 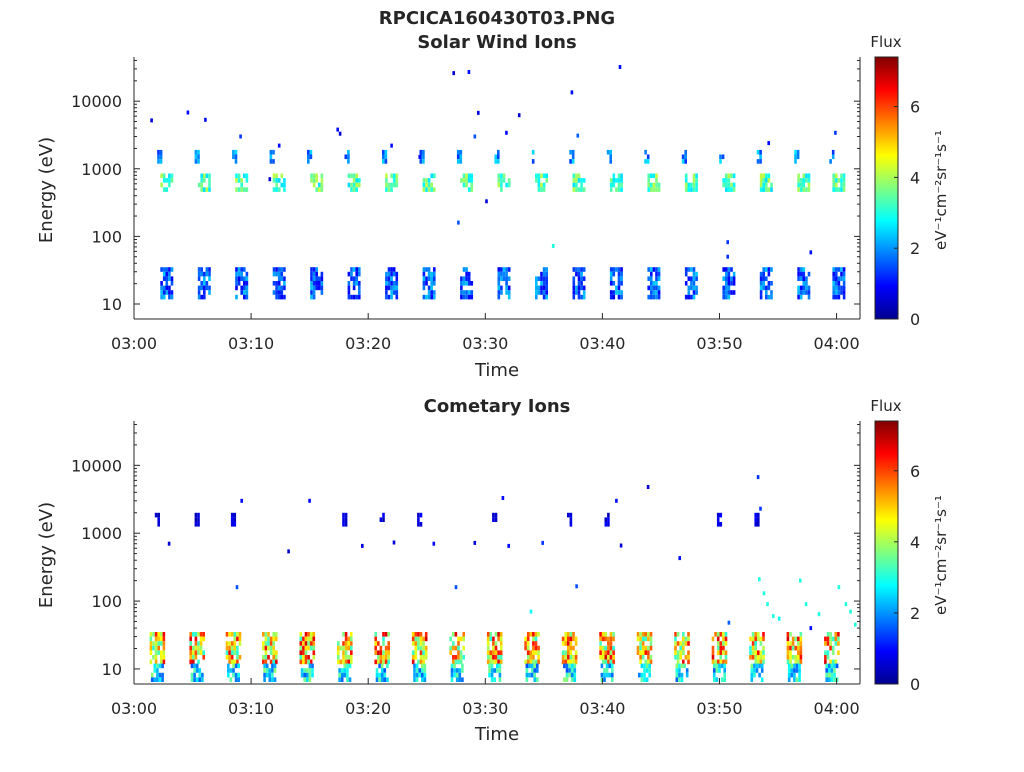 What do you see at coordinates (106, 601) in the screenshot?
I see `y-tick-label: 100` at bounding box center [106, 601].